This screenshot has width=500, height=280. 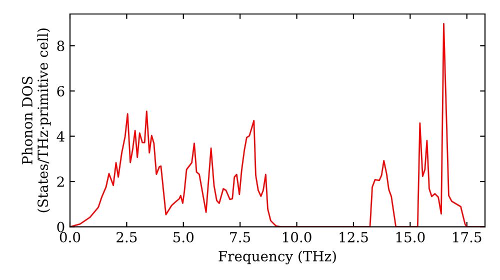 I want to click on x-tick-label: 5.0, so click(x=184, y=237).